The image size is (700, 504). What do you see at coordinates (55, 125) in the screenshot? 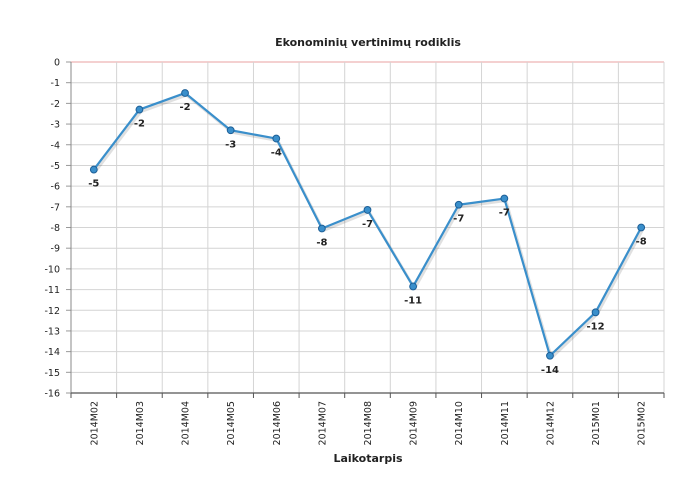
I see `y-tick-label: -3` at bounding box center [55, 125].